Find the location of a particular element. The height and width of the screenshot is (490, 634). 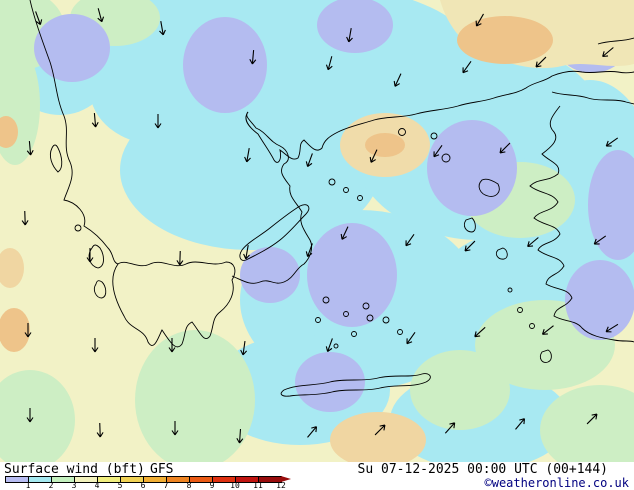

scale-arrow-tip is located at coordinates (286, 479).